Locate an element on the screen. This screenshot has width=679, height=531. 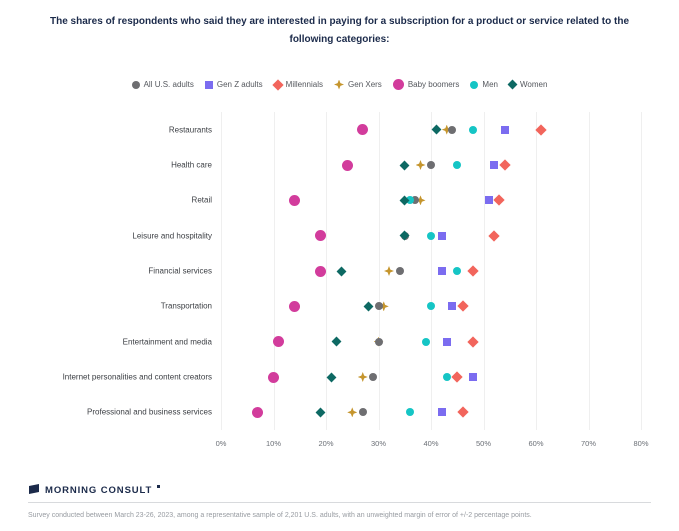
diamond-marker is located at coordinates (512, 84).